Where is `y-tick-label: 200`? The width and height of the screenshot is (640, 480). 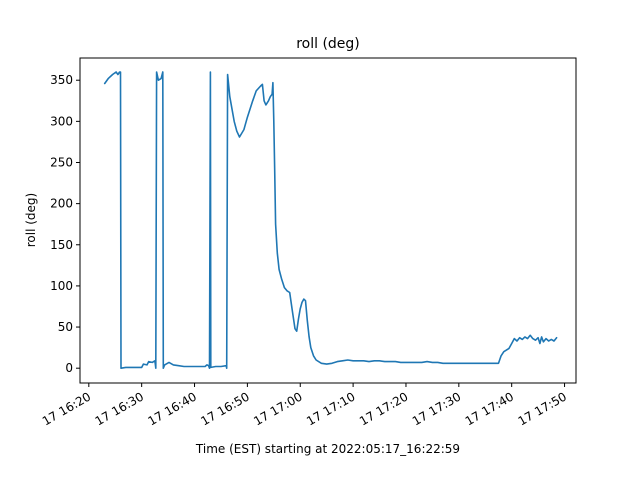
y-tick-label: 200 is located at coordinates (61, 204).